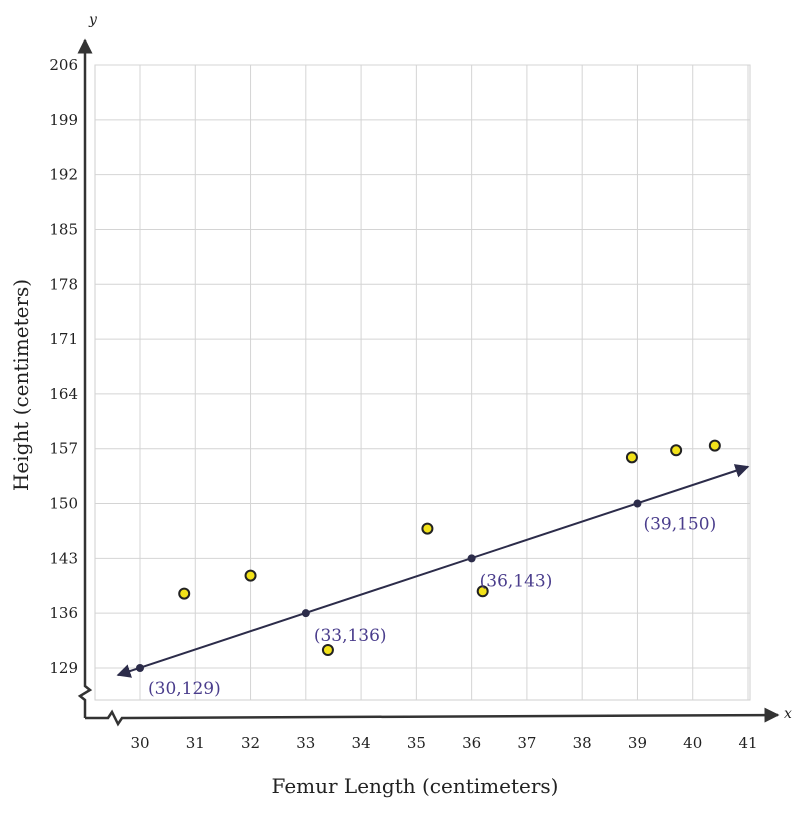 This screenshot has height=813, width=800. Describe the element at coordinates (184, 689) in the screenshot. I see `line-point-label: (30,129)` at that location.